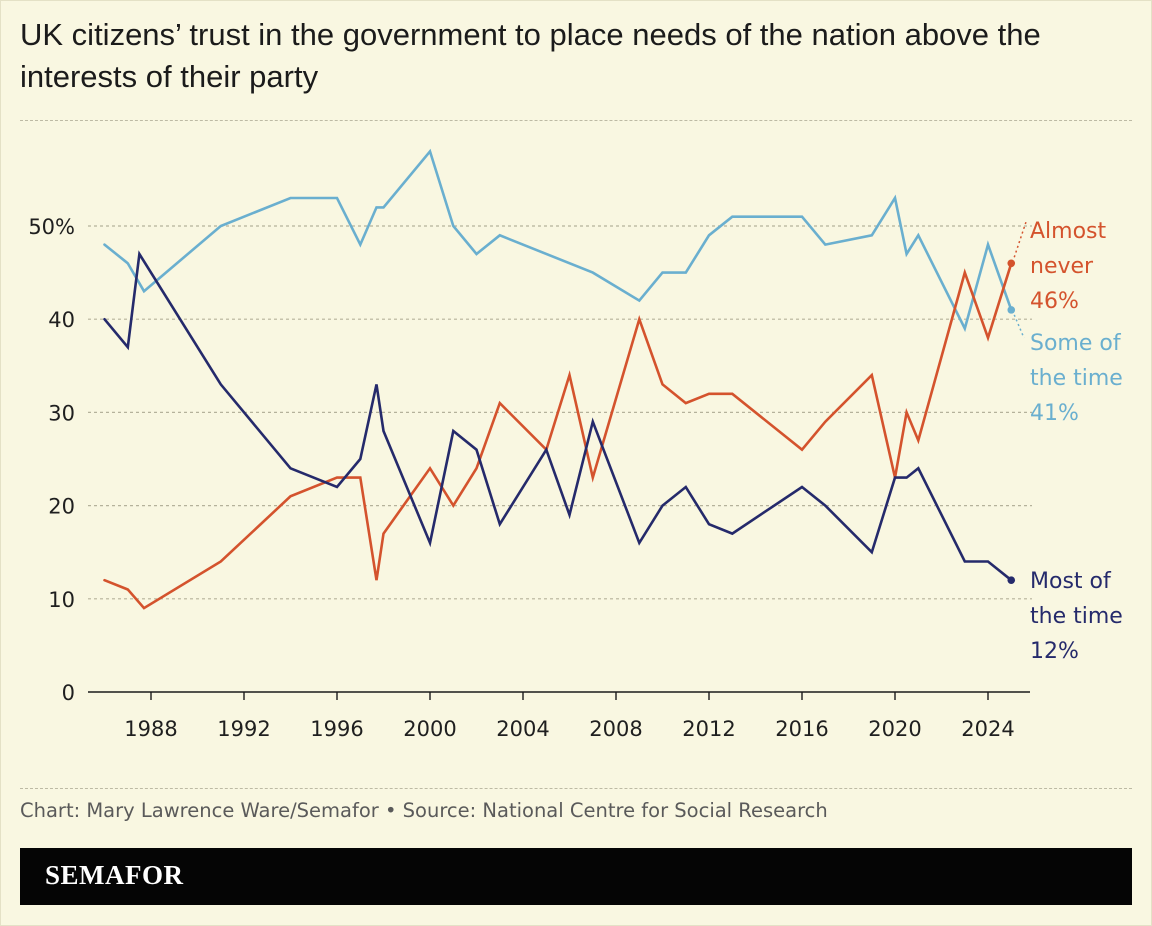 The height and width of the screenshot is (926, 1152). What do you see at coordinates (522, 729) in the screenshot?
I see `x-tick-label: 2004` at bounding box center [522, 729].